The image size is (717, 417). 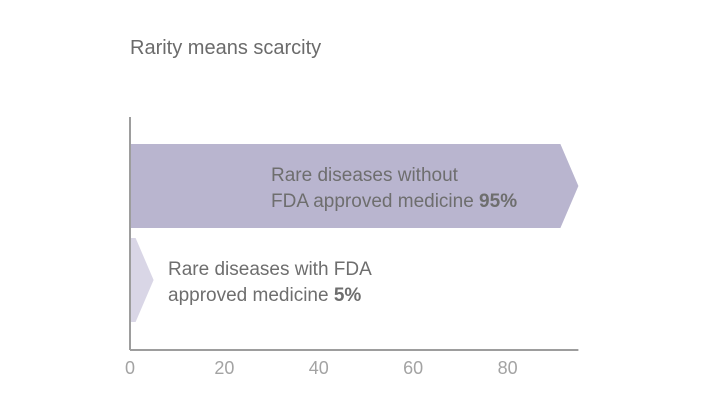 I want to click on chart-title: Rarity means scarcity, so click(x=225, y=48).